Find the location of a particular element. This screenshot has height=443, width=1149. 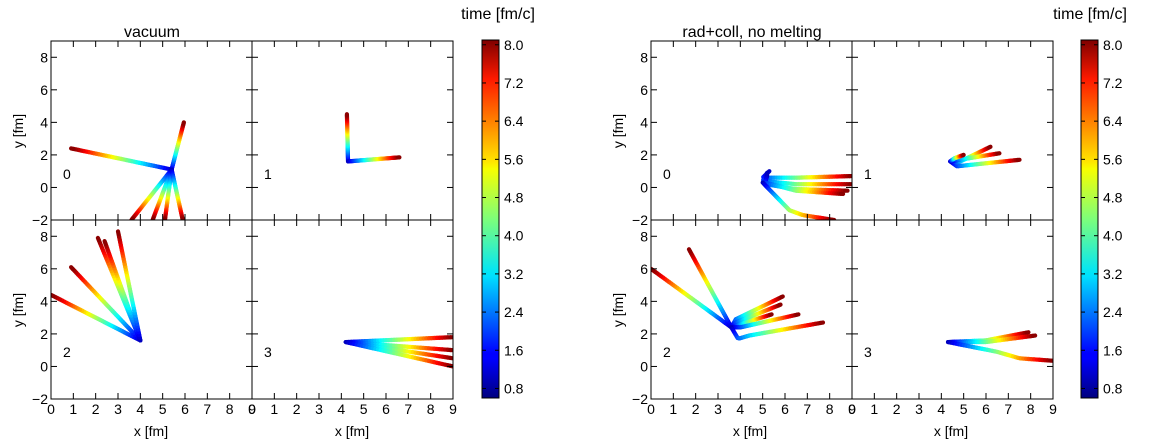

panel-label: 1 is located at coordinates (868, 174).